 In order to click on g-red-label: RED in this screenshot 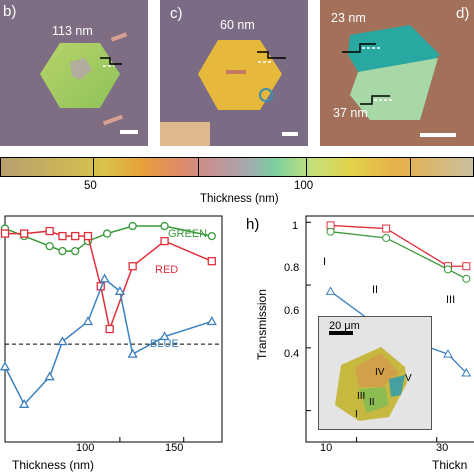, I will do `click(167, 270)`.